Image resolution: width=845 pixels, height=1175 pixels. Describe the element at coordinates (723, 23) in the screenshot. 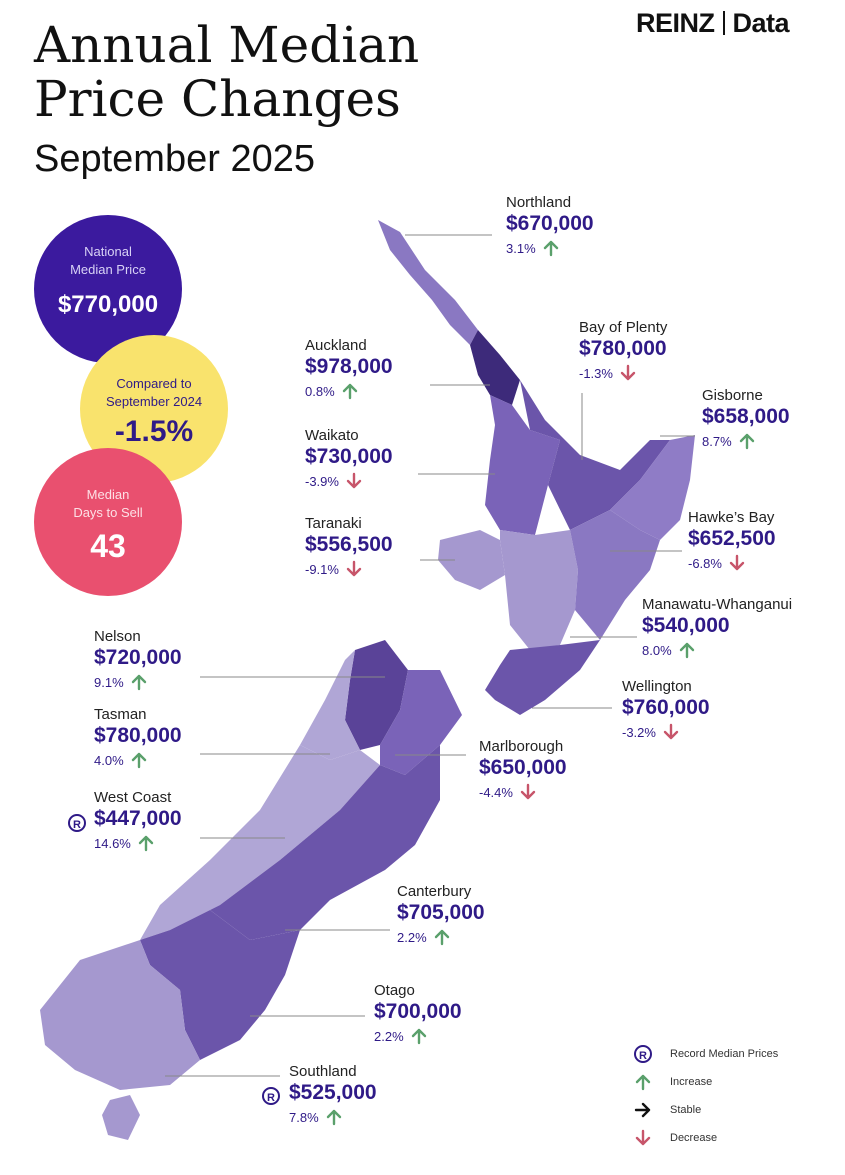

I see `brand-separator` at that location.